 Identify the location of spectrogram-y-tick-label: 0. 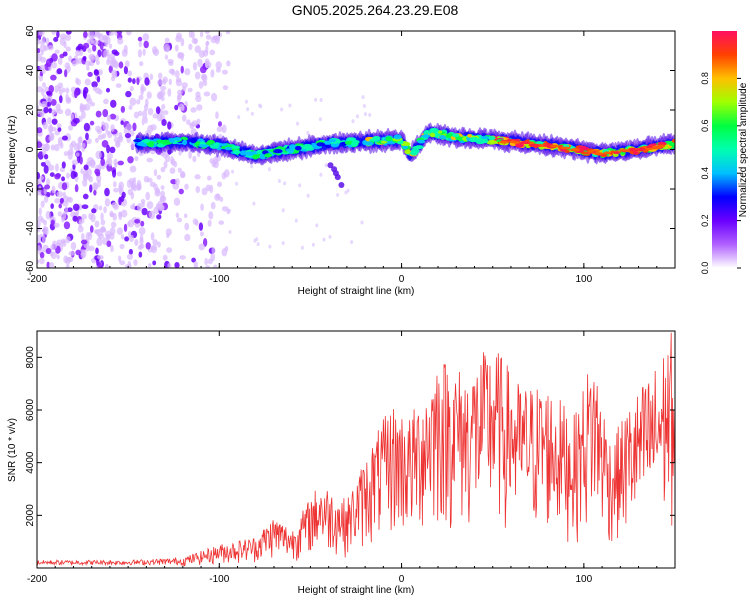
(30, 149).